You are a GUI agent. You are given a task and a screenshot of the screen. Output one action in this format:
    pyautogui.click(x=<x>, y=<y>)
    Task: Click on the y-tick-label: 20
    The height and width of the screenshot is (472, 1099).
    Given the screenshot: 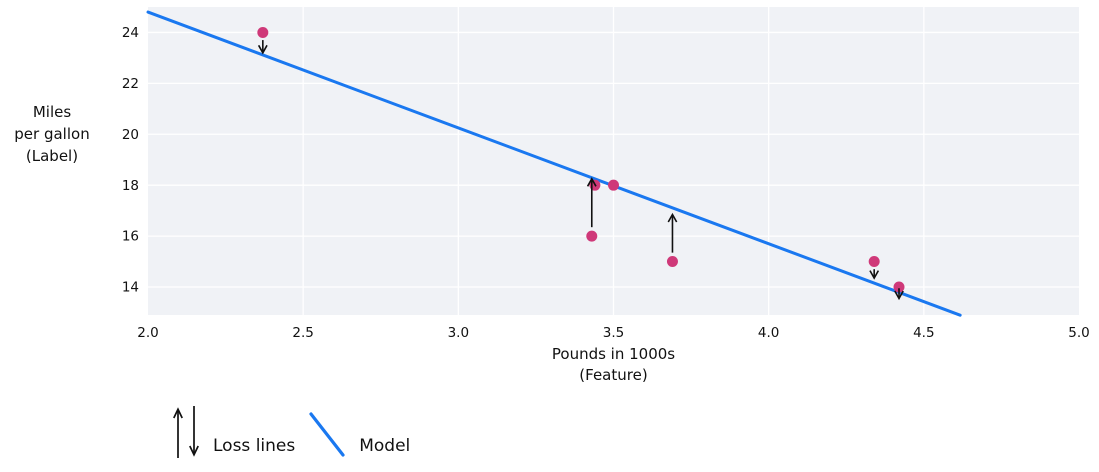 What is the action you would take?
    pyautogui.click(x=130, y=135)
    